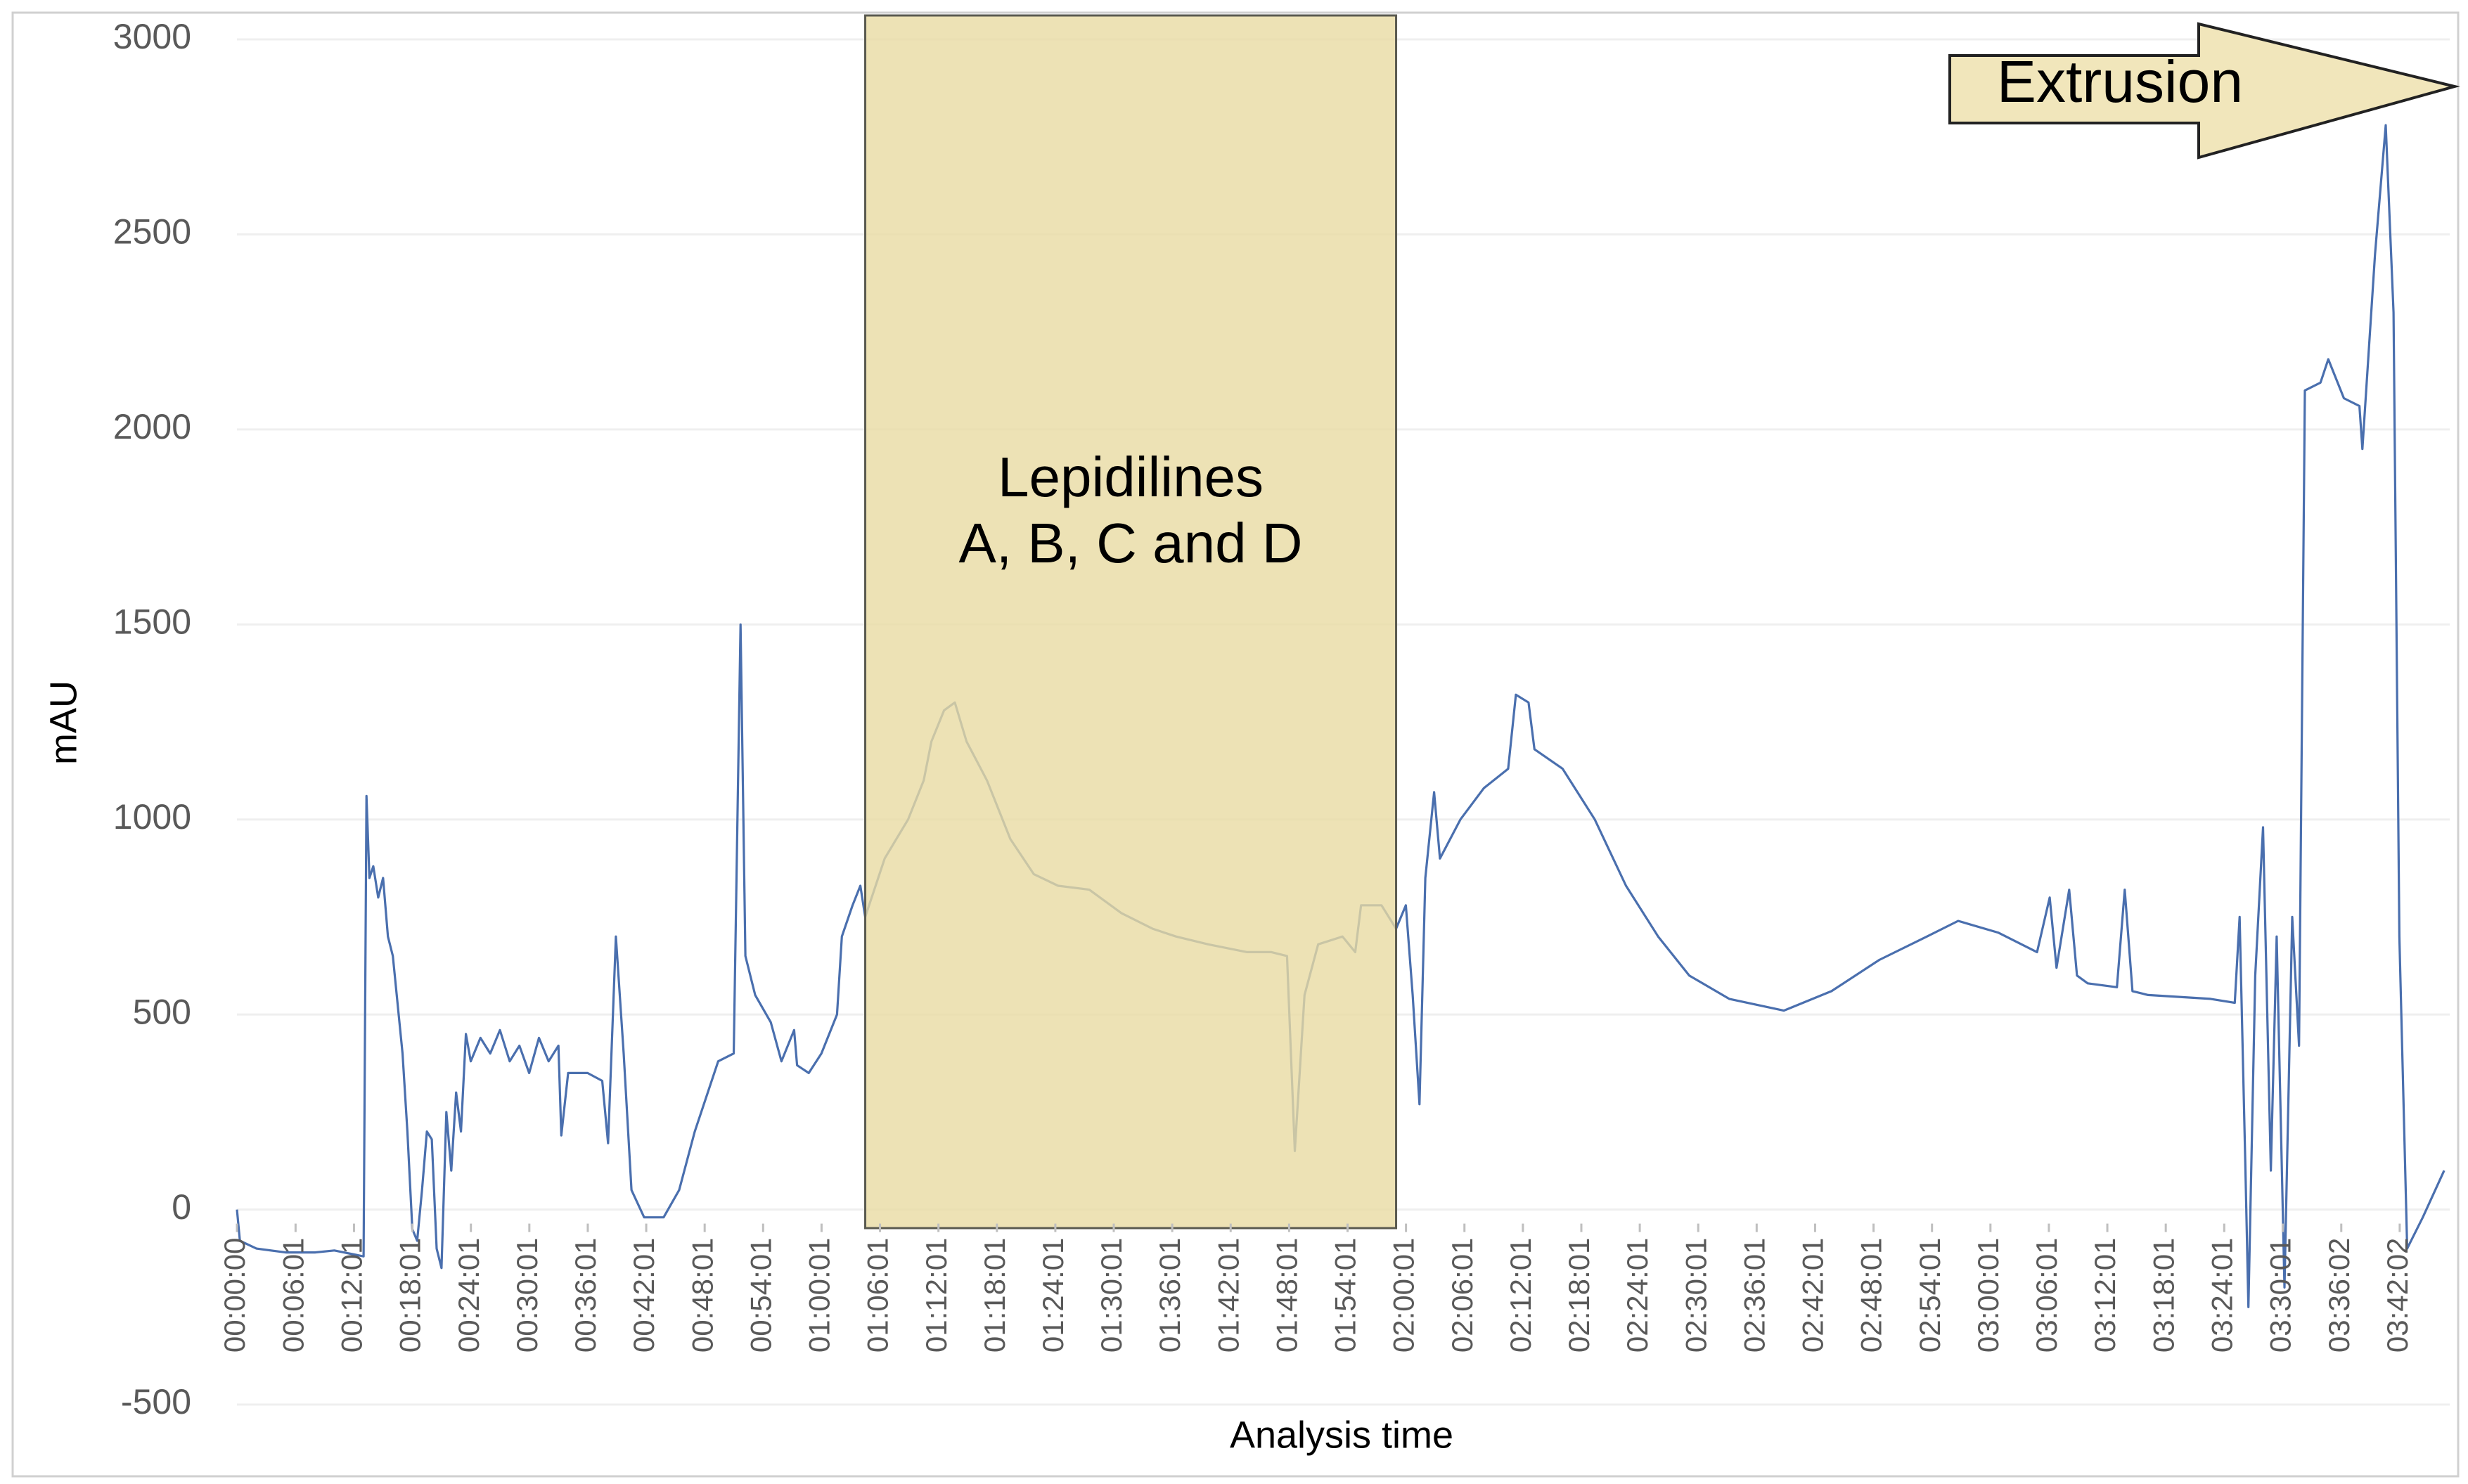  What do you see at coordinates (760, 1295) in the screenshot?
I see `x-tick-label: 00:54:01` at bounding box center [760, 1295].